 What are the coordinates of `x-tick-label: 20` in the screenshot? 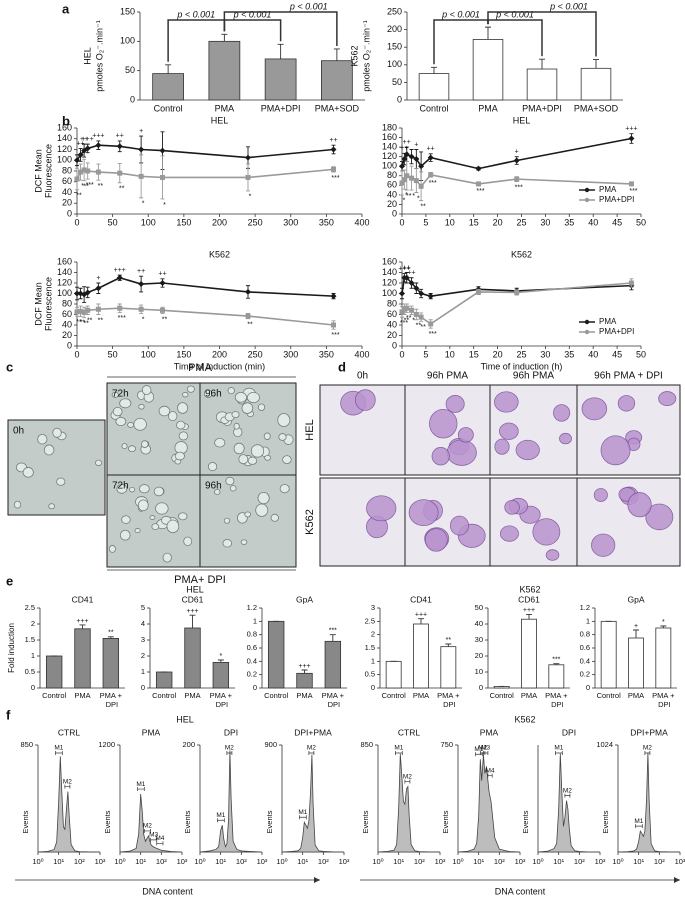 It's located at (498, 222).